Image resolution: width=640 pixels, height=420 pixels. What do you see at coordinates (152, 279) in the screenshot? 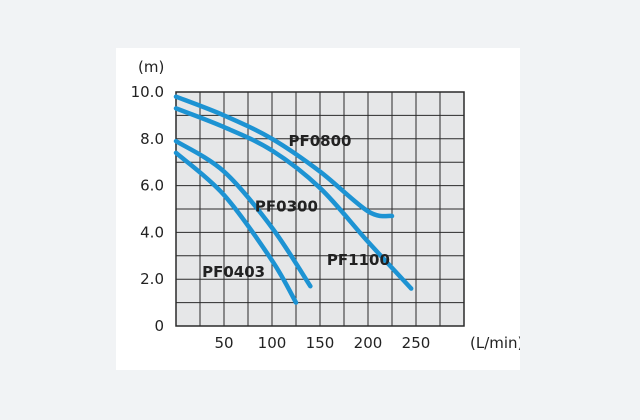
I see `y-tick-label: 2.0` at bounding box center [152, 279].